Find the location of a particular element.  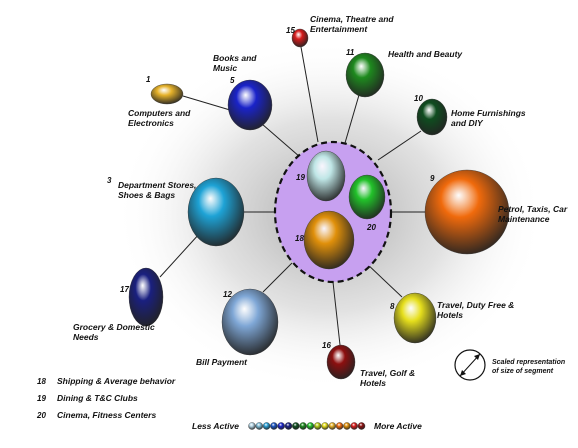

segment-label: Petrol, Taxis, Car is located at coordinates (533, 209).